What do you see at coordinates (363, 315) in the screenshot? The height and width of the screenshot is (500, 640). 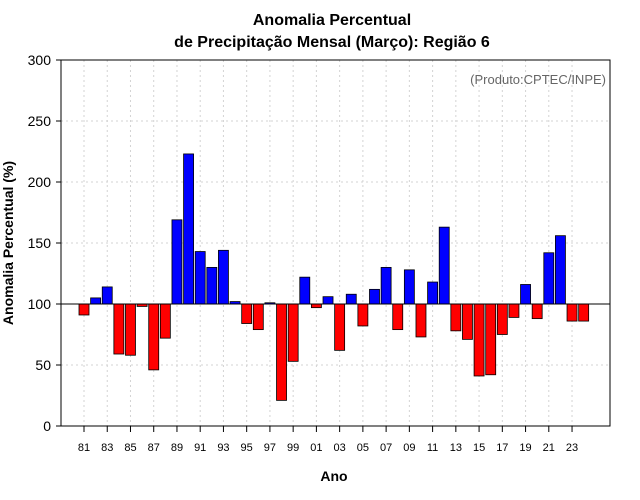 I see `bar-2005` at bounding box center [363, 315].